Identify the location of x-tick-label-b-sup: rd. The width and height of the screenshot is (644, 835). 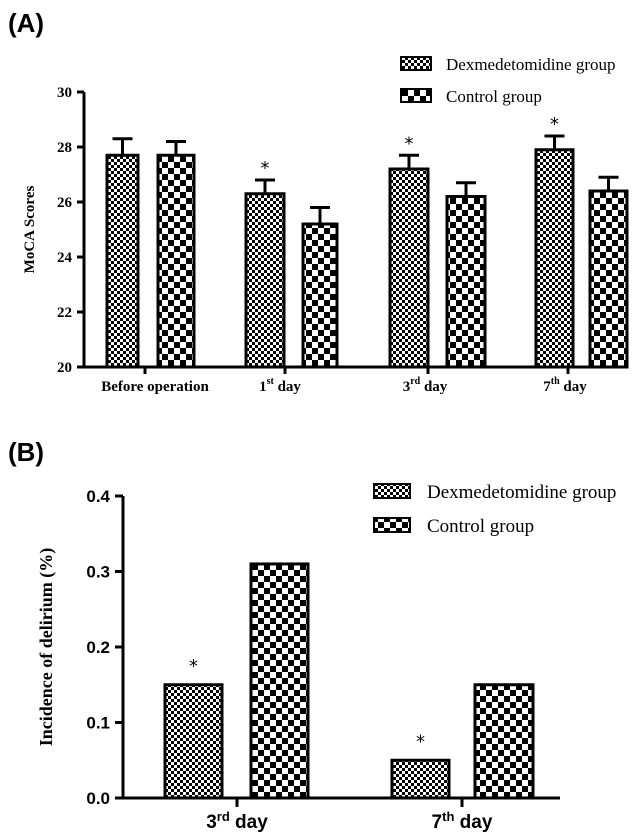
(223, 816).